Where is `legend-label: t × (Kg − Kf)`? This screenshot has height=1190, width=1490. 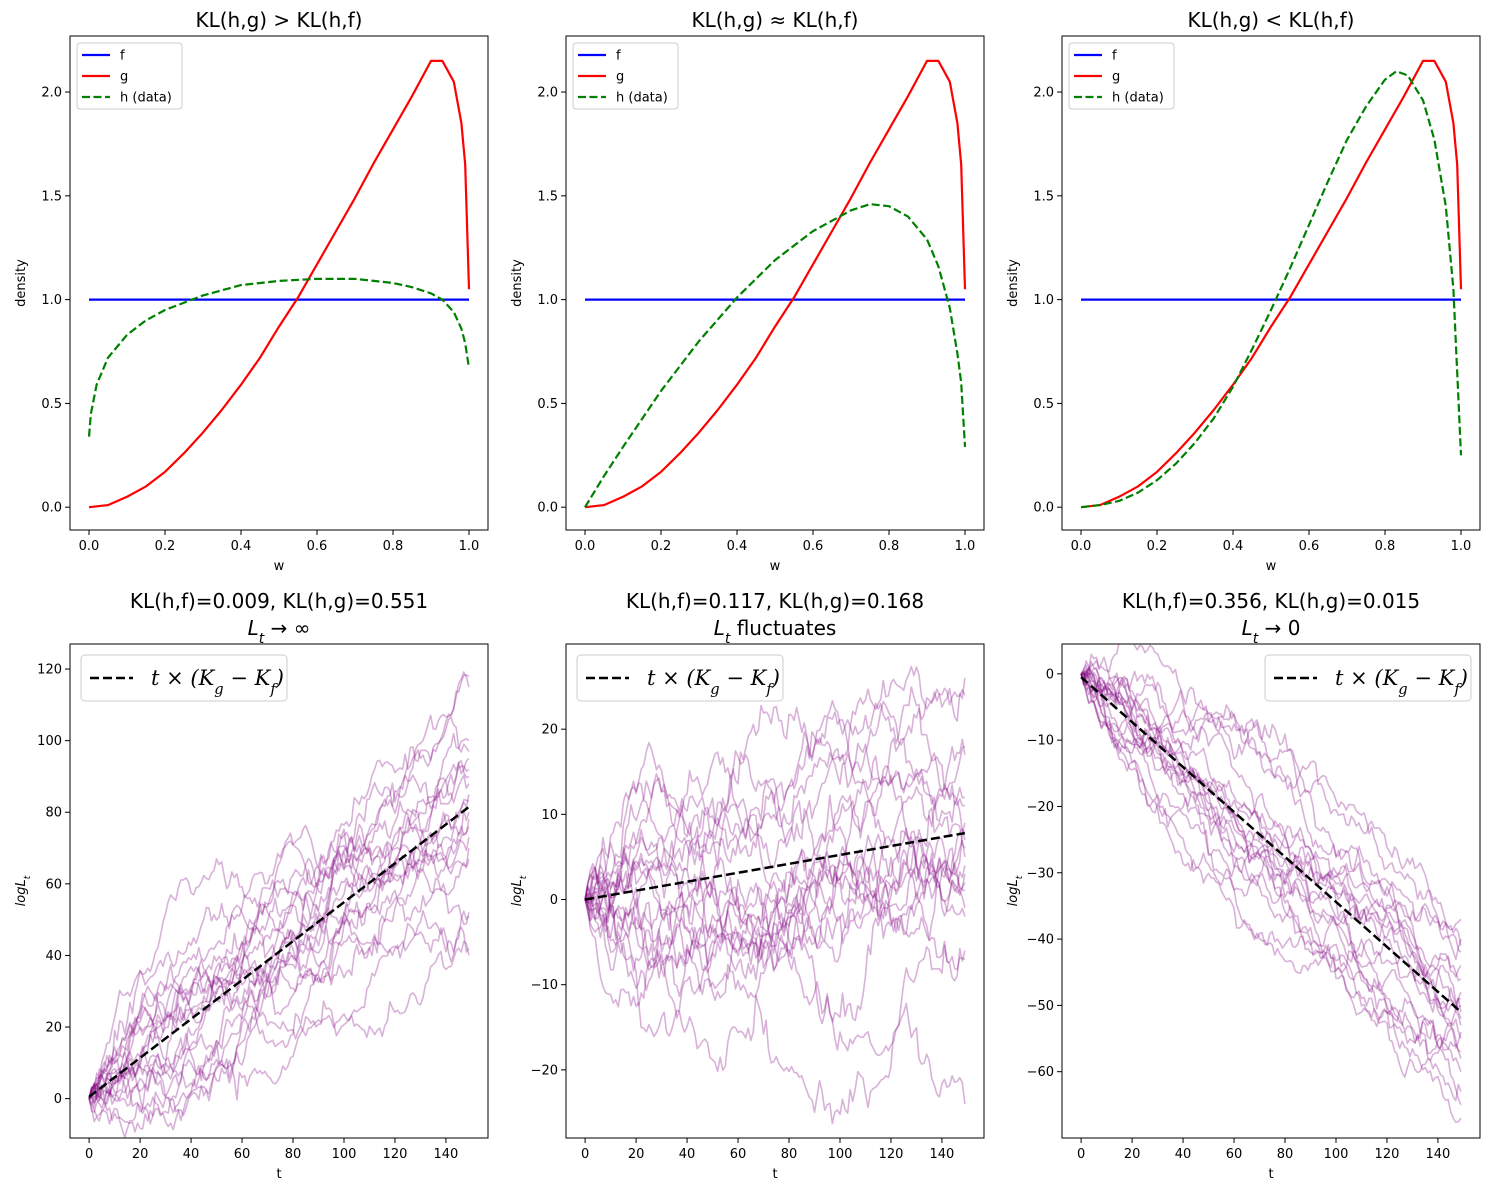 legend-label: t × (Kg − Kf) is located at coordinates (713, 682).